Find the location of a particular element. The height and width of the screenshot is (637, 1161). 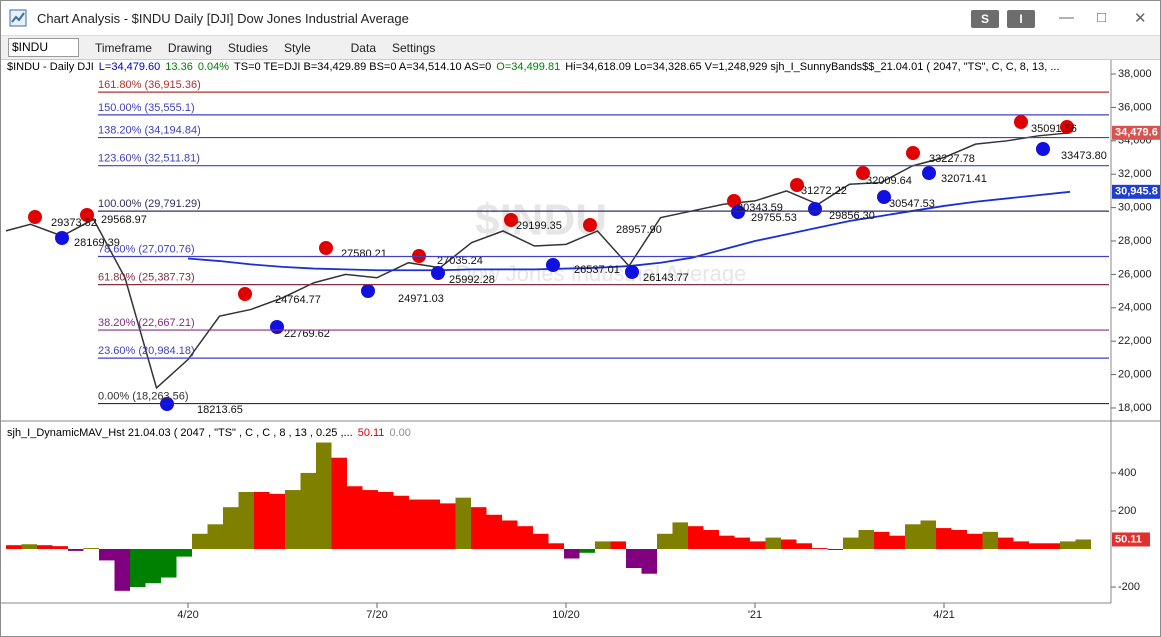

swing-label: 27035.24 is located at coordinates (460, 261).